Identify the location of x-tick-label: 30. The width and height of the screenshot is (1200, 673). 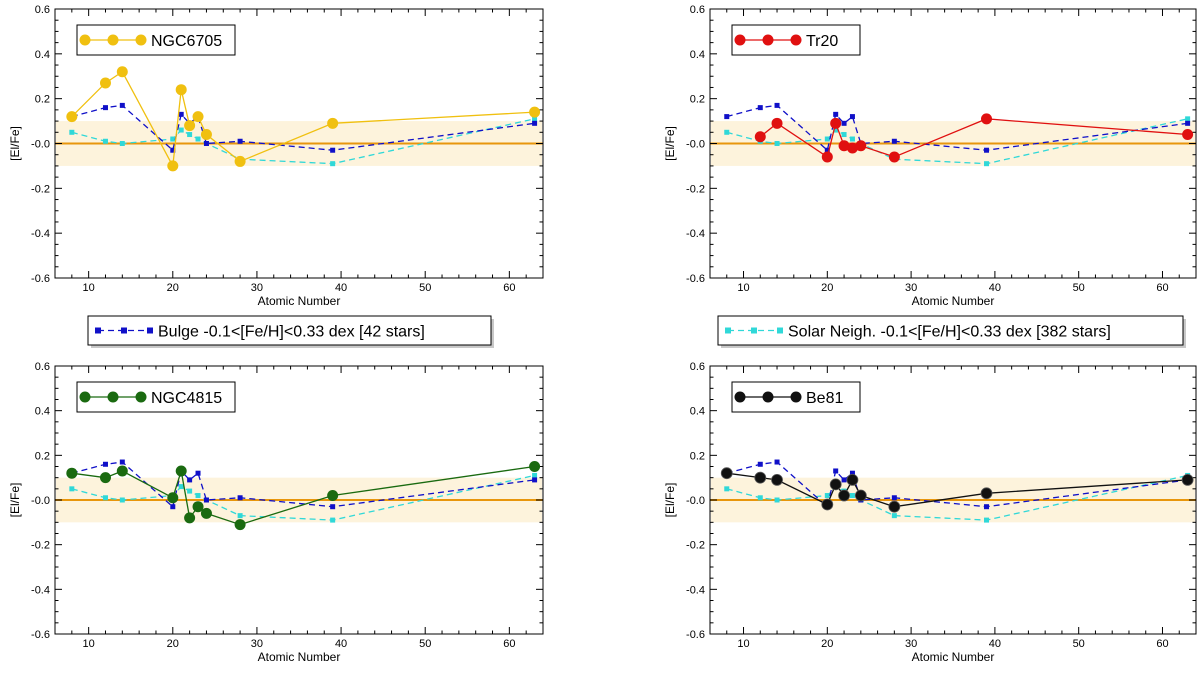
(911, 288).